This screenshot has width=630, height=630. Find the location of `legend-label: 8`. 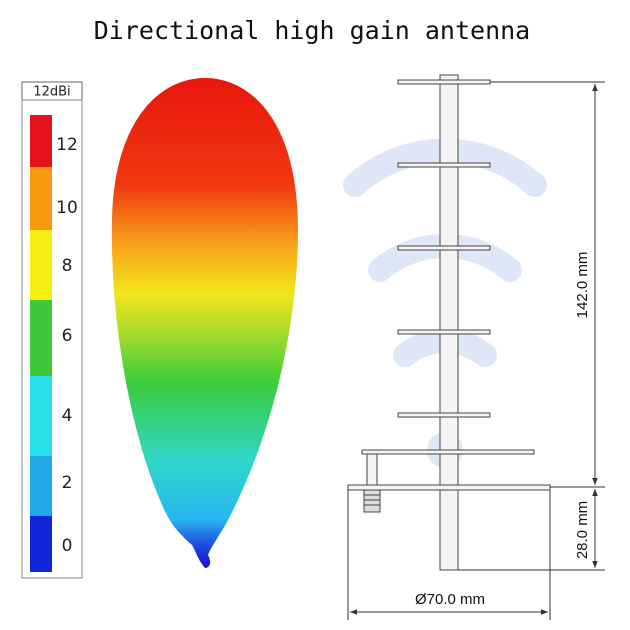

legend-label: 8 is located at coordinates (67, 266).